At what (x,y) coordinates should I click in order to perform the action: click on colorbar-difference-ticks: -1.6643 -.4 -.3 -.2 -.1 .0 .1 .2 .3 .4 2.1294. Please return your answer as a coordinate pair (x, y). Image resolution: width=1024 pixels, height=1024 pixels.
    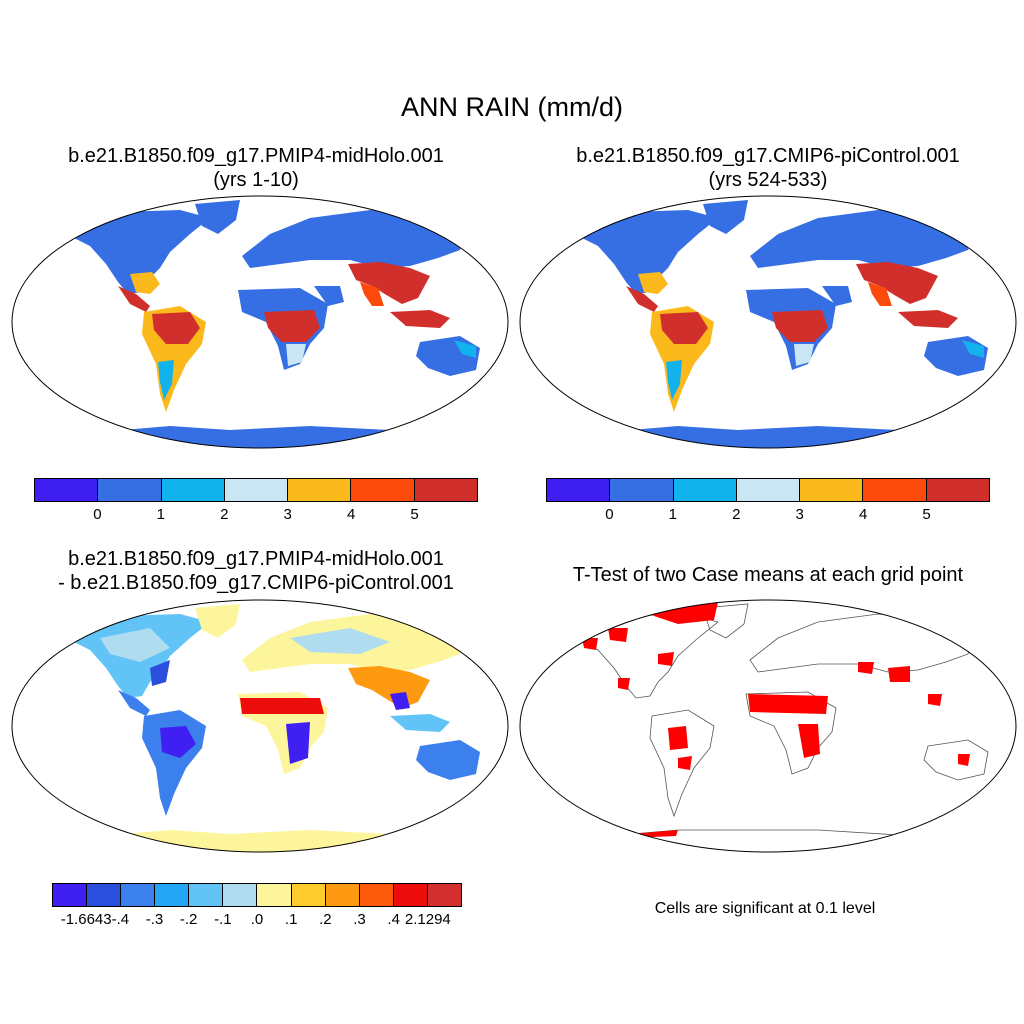
    Looking at the image, I should click on (257, 921).